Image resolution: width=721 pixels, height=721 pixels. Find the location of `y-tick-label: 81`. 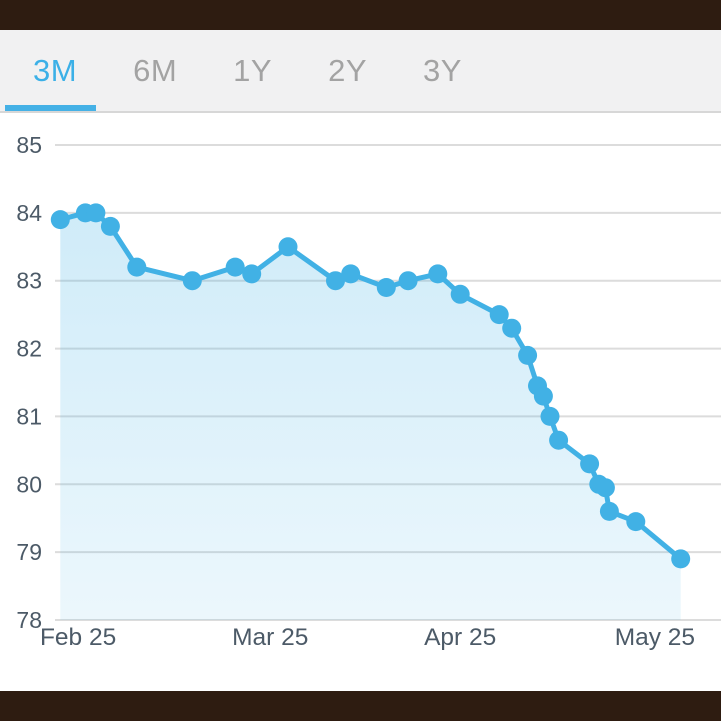

y-tick-label: 81 is located at coordinates (29, 416).